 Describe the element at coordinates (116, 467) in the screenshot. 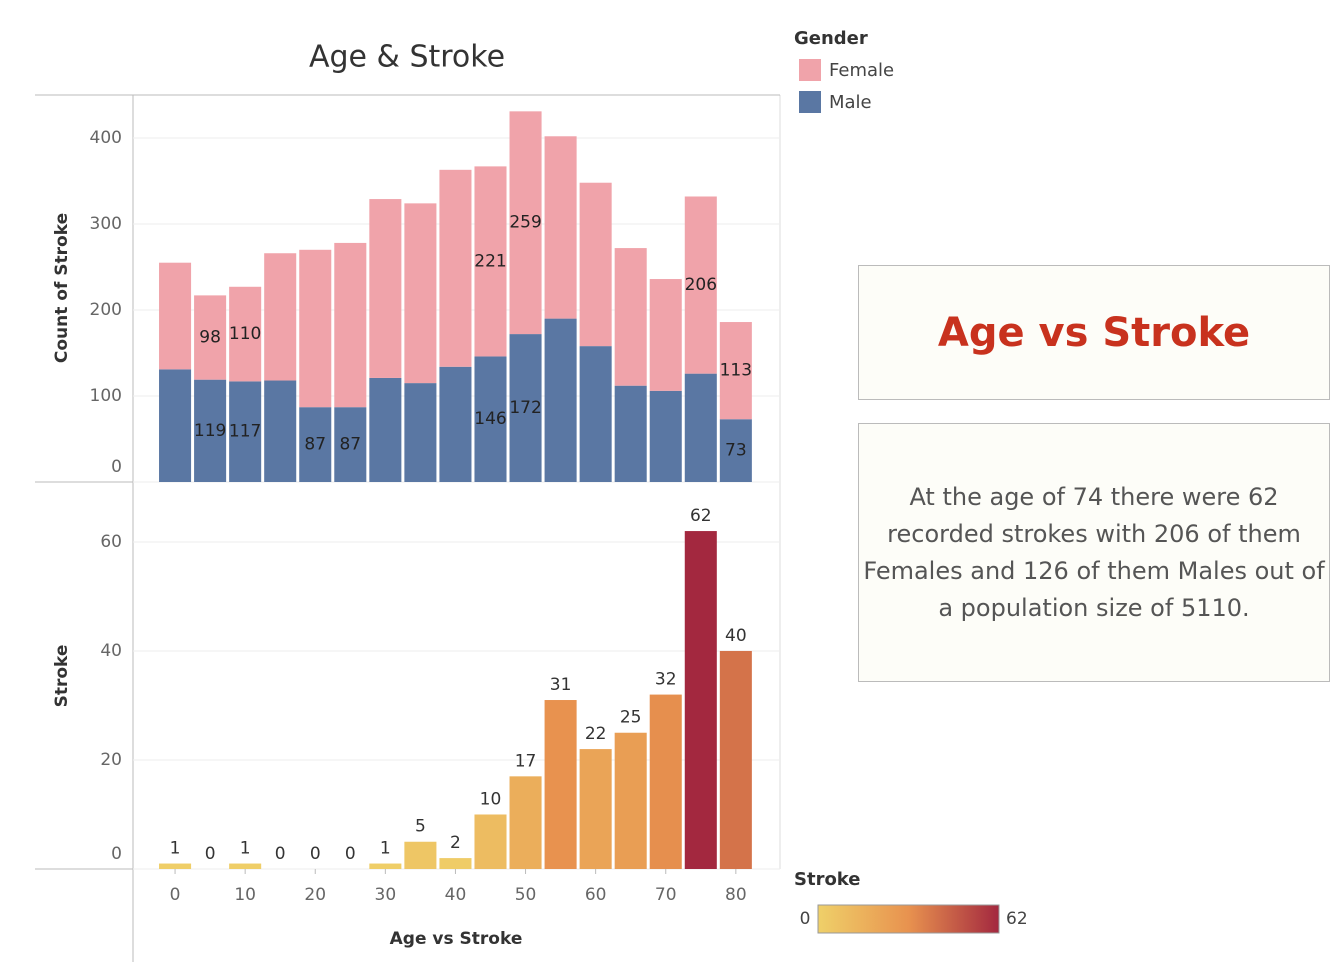

I see `y-tick-label: 0` at that location.